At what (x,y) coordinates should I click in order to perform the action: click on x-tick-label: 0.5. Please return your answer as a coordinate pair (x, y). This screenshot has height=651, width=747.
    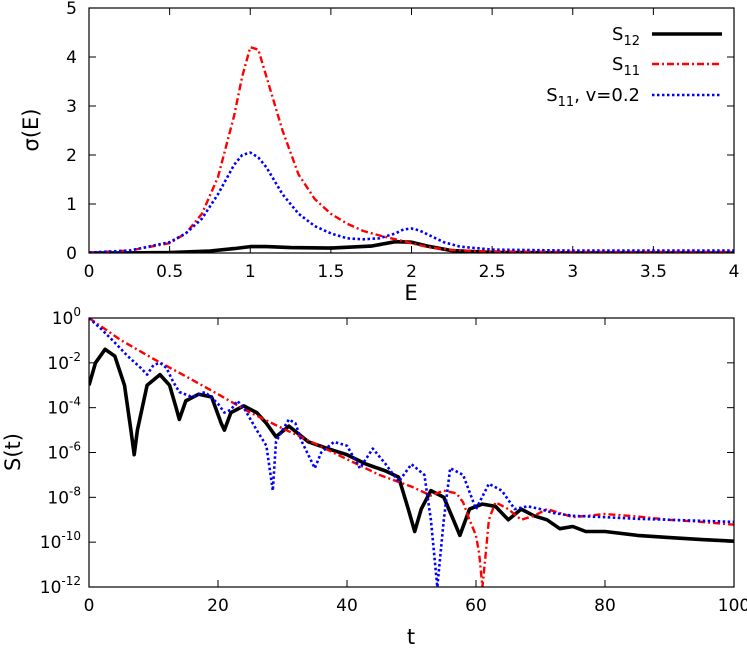
    Looking at the image, I should click on (169, 272).